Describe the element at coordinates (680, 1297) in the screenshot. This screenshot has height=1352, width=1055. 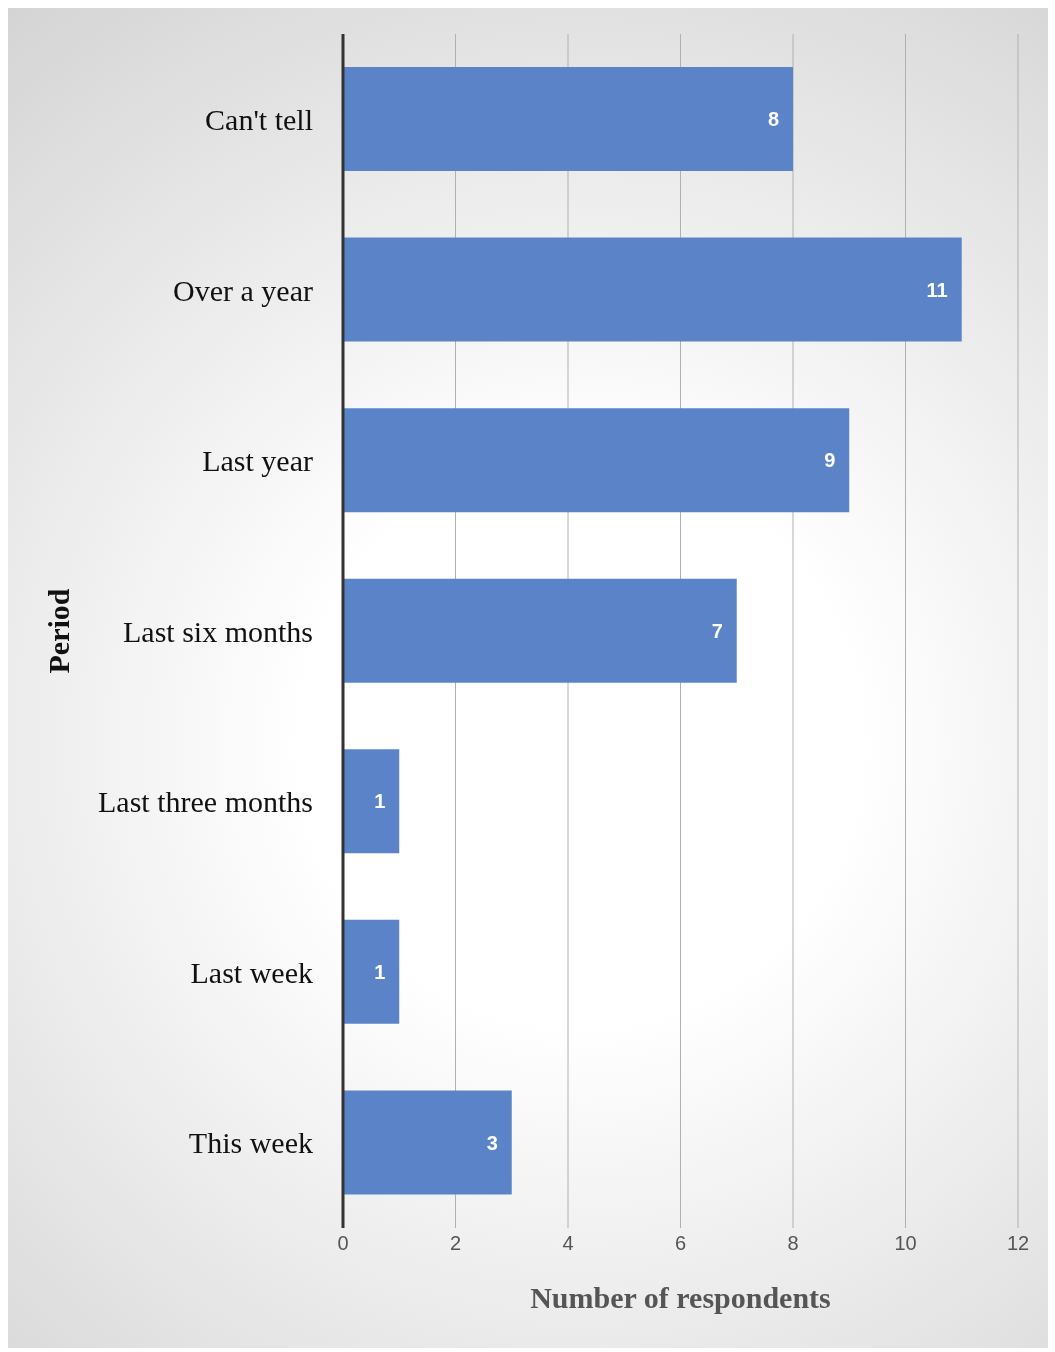
I see `x-axis-title: Number of respondents` at that location.